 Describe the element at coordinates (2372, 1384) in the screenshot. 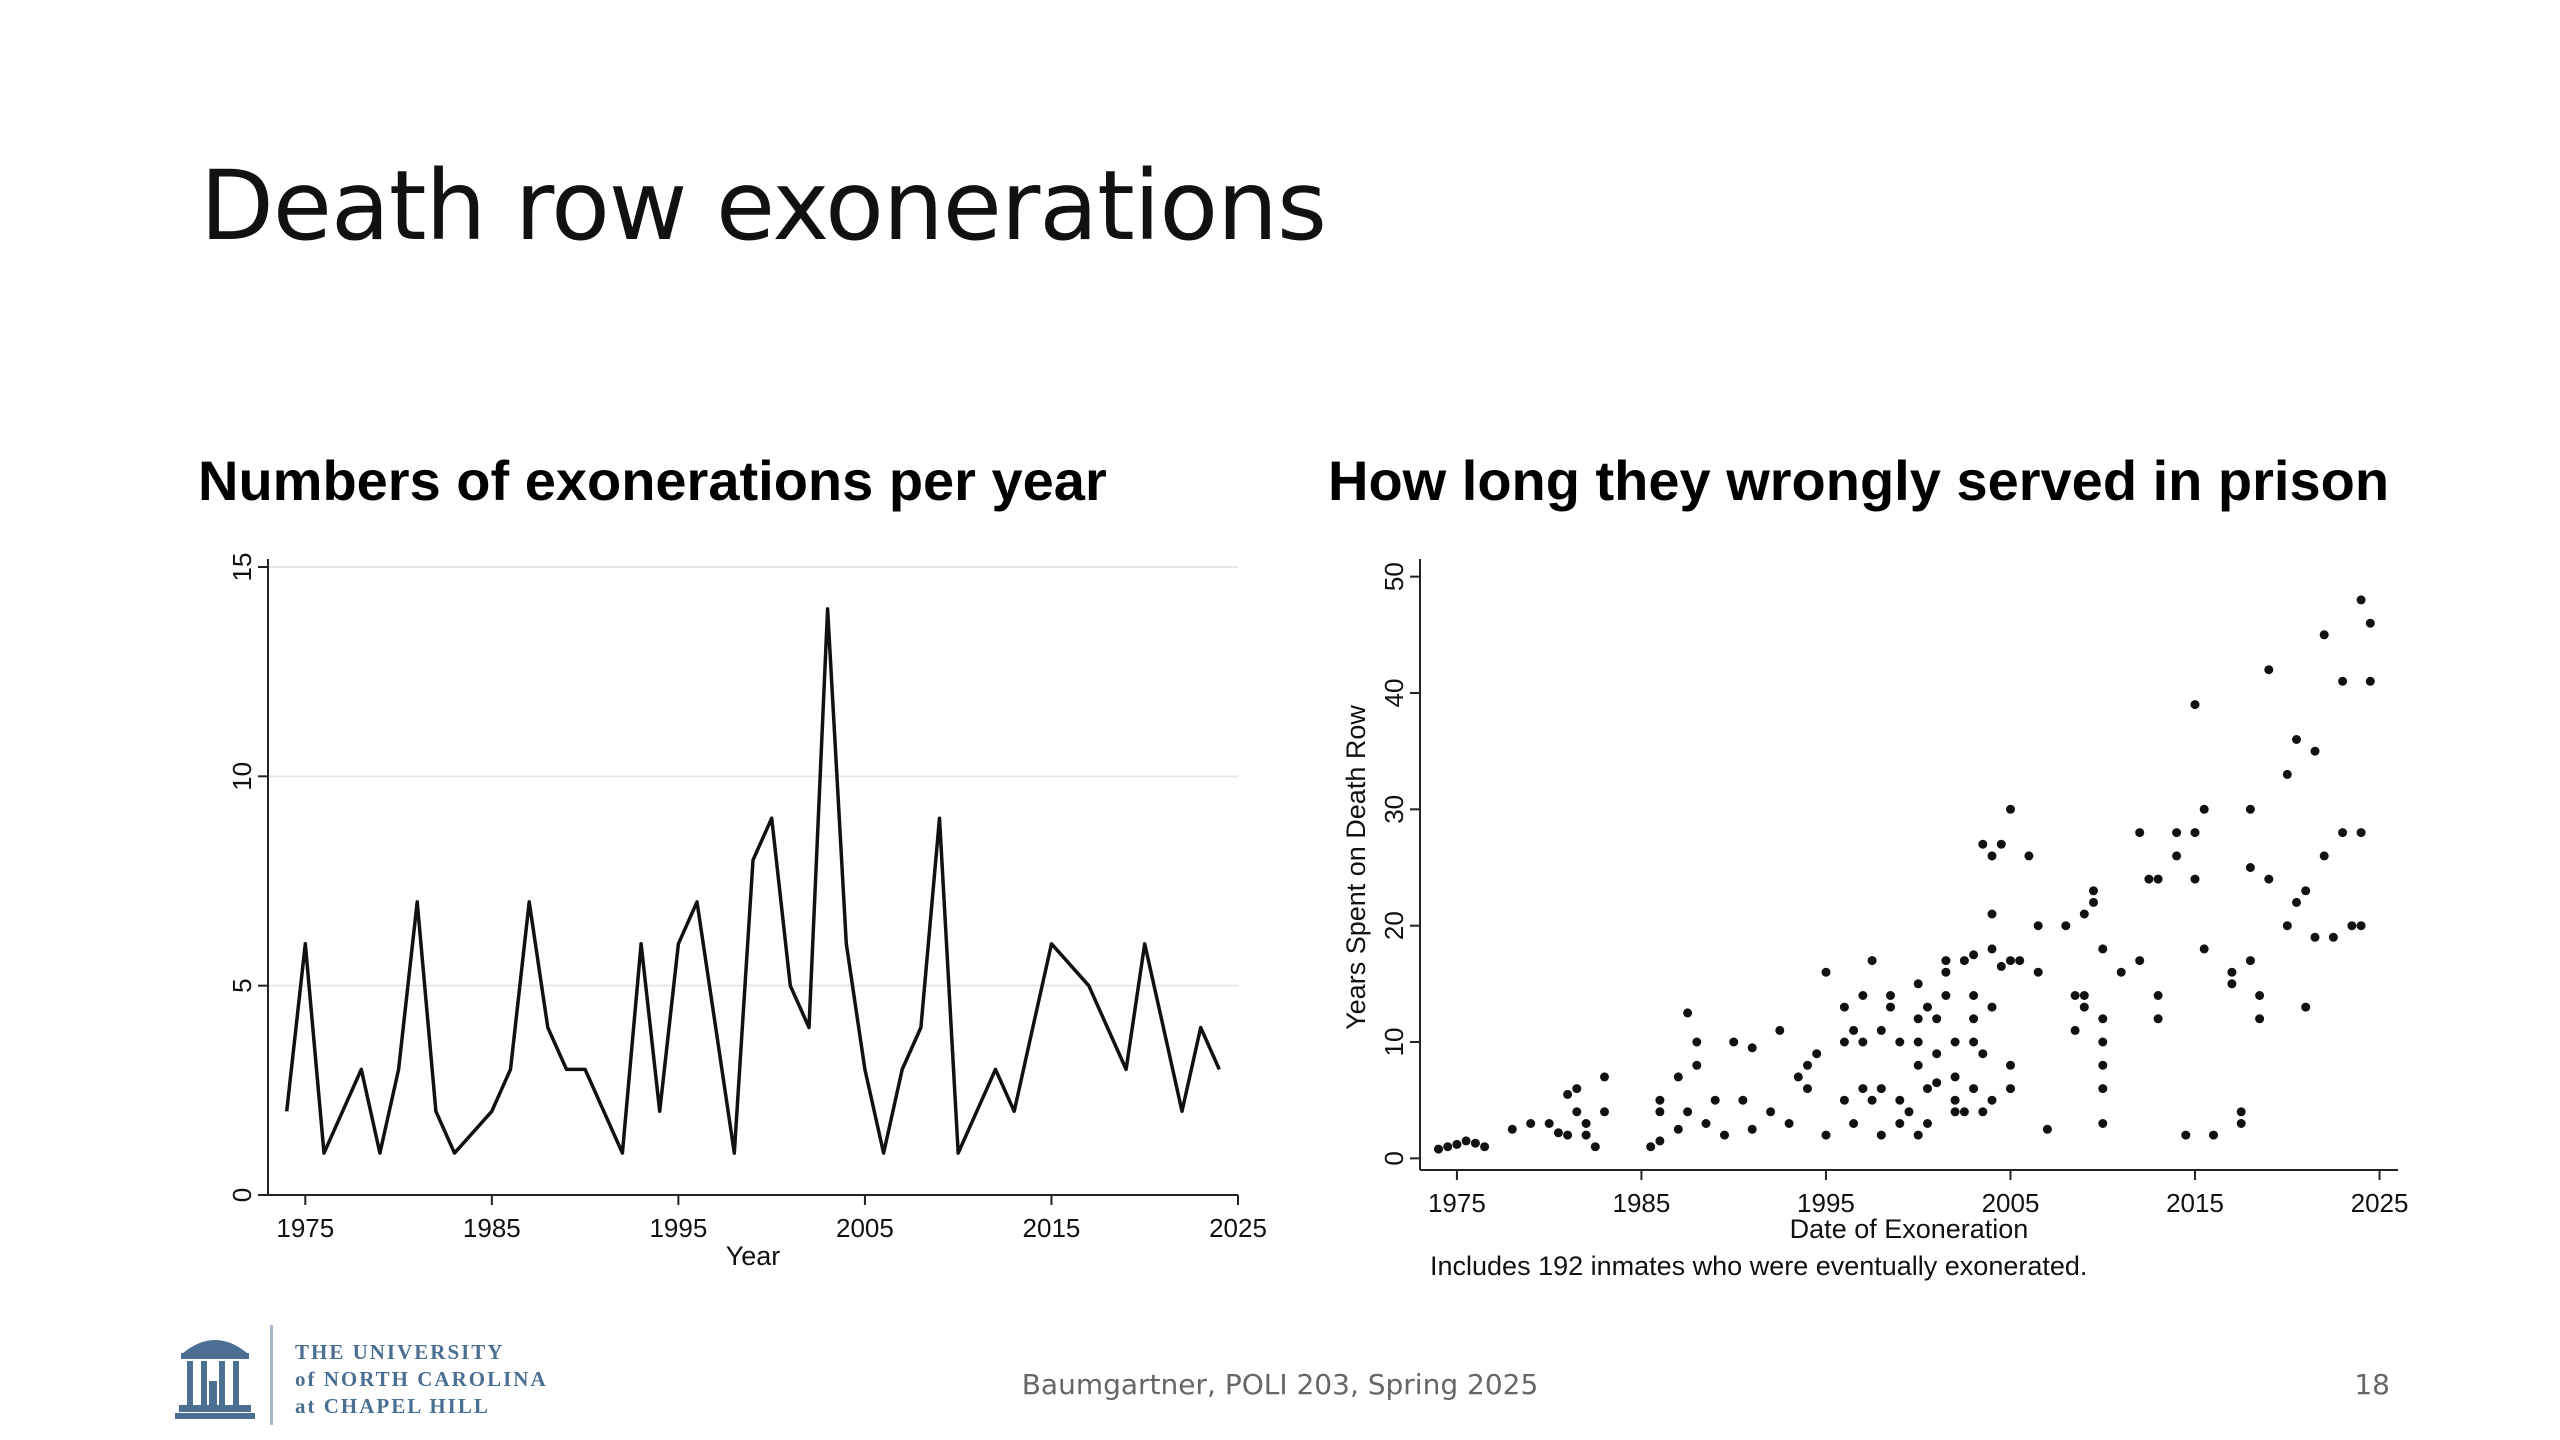

I see `page-number: 18` at that location.